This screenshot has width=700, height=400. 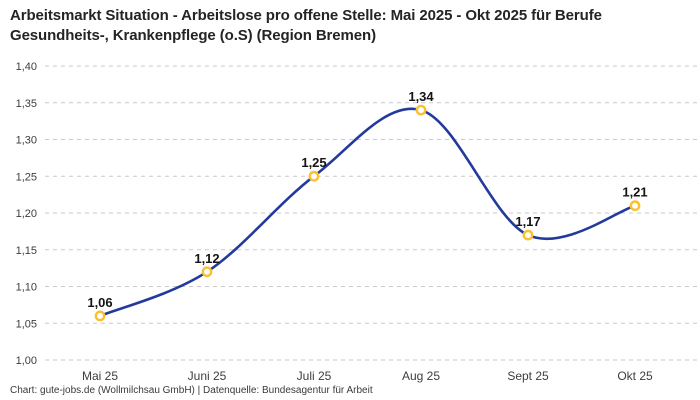 I want to click on x-tick-label: Juli 25, so click(x=314, y=376).